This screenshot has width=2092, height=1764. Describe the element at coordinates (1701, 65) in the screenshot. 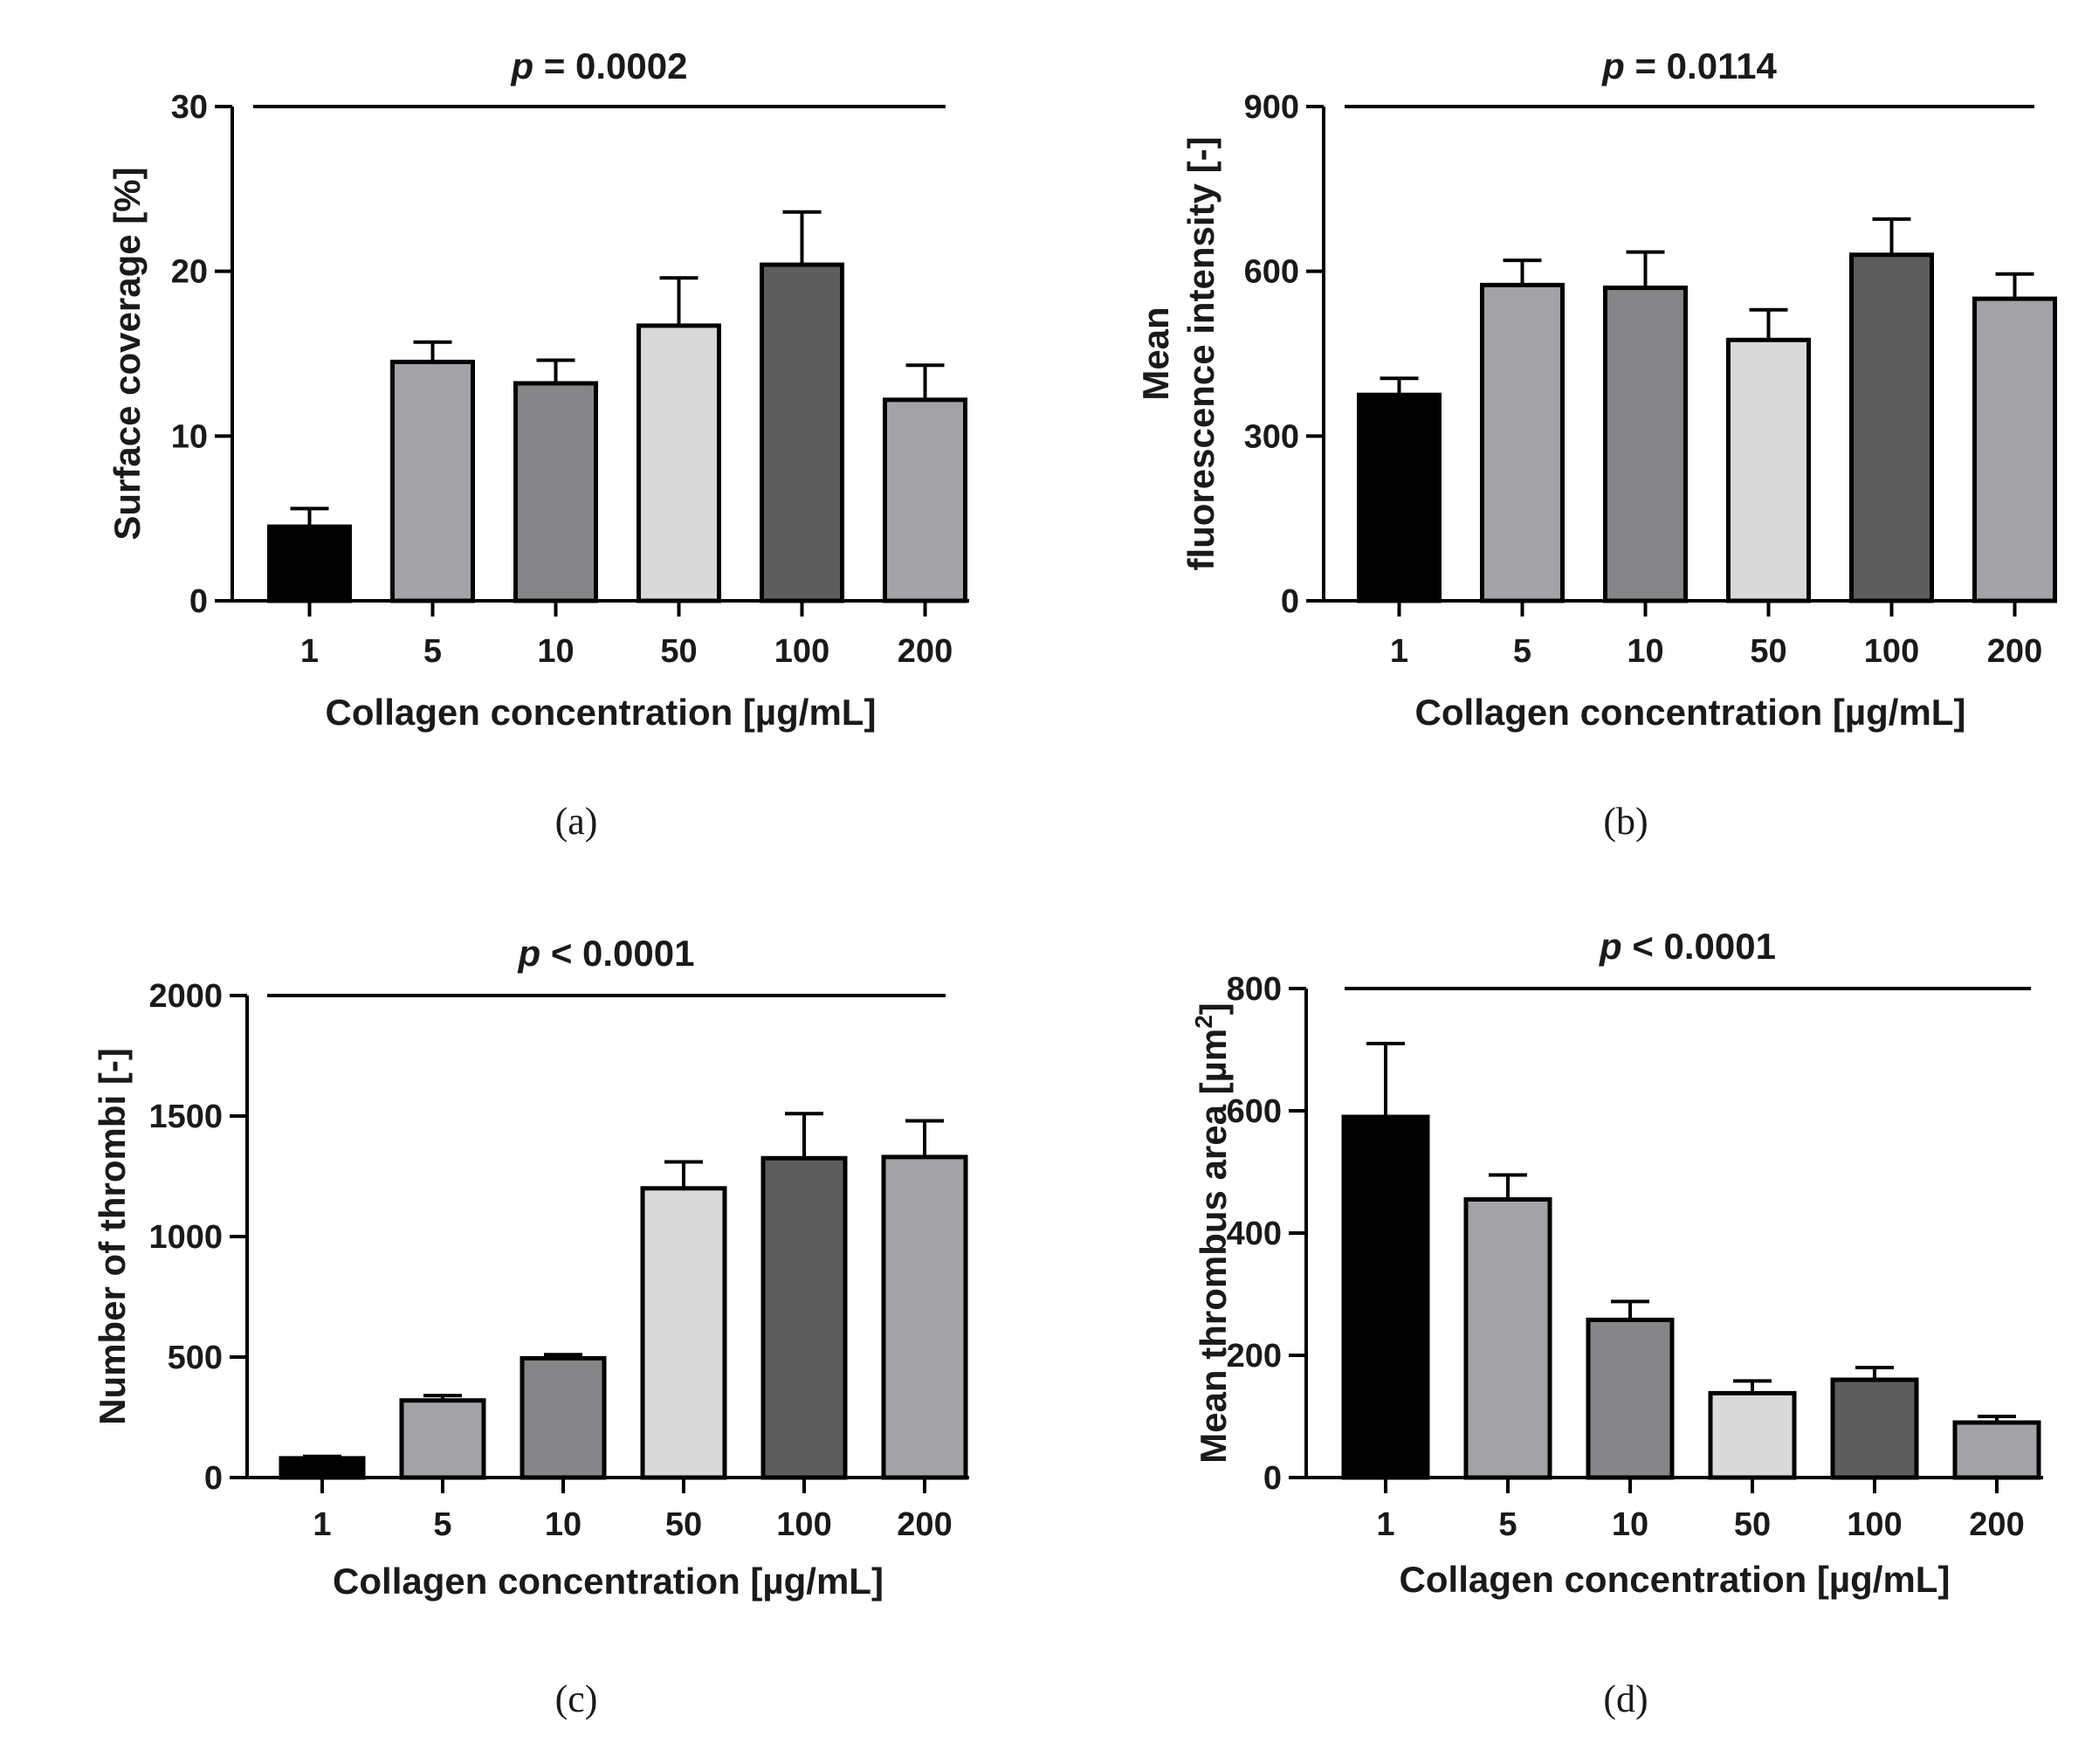

I see `p-value-text: = 0.0114` at that location.